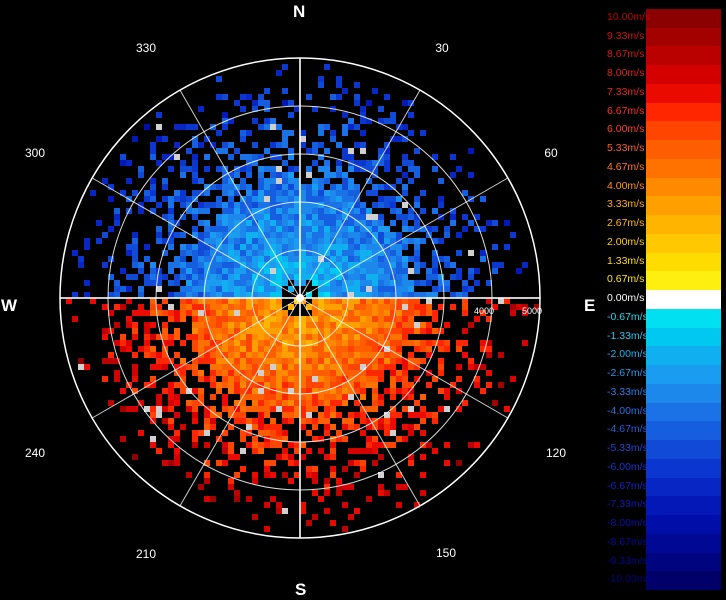  What do you see at coordinates (626, 91) in the screenshot?
I see `legend-label: 7.33m/s` at bounding box center [626, 91].